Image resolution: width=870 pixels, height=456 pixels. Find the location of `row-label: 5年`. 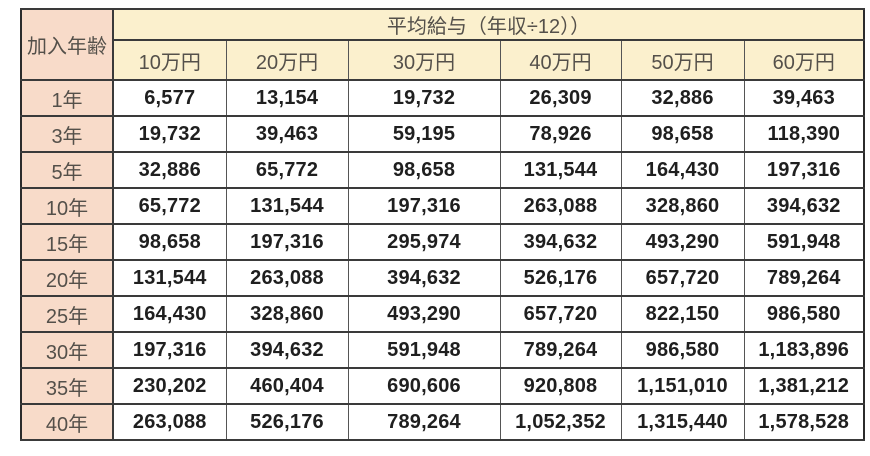

row-label: 5年 is located at coordinates (67, 170).